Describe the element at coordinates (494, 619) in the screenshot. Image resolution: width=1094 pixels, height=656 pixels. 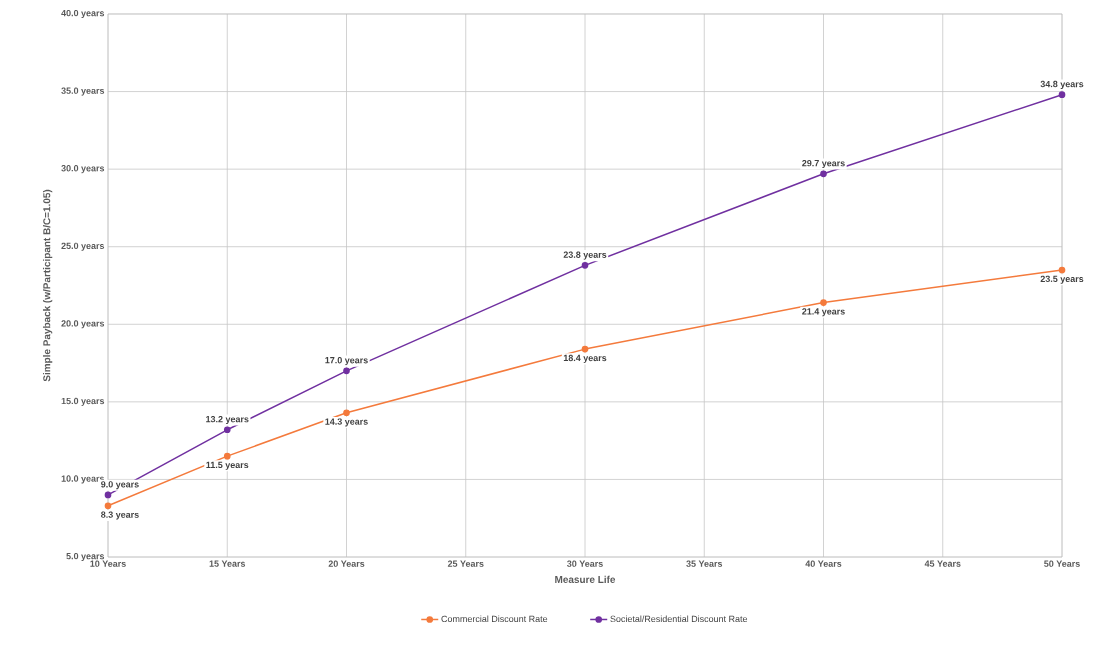
I see `legend-label: Commercial Discount Rate` at that location.